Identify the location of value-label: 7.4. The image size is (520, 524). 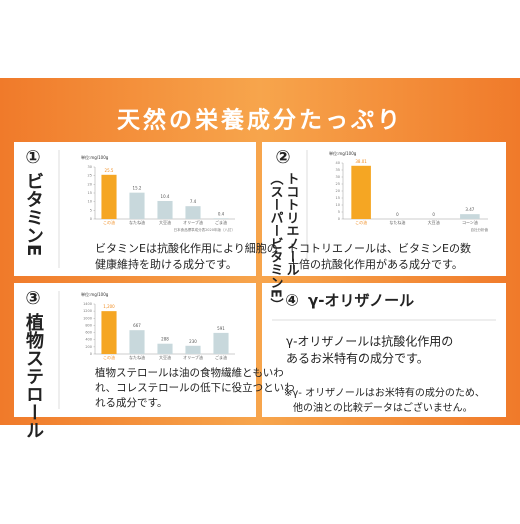
(193, 201).